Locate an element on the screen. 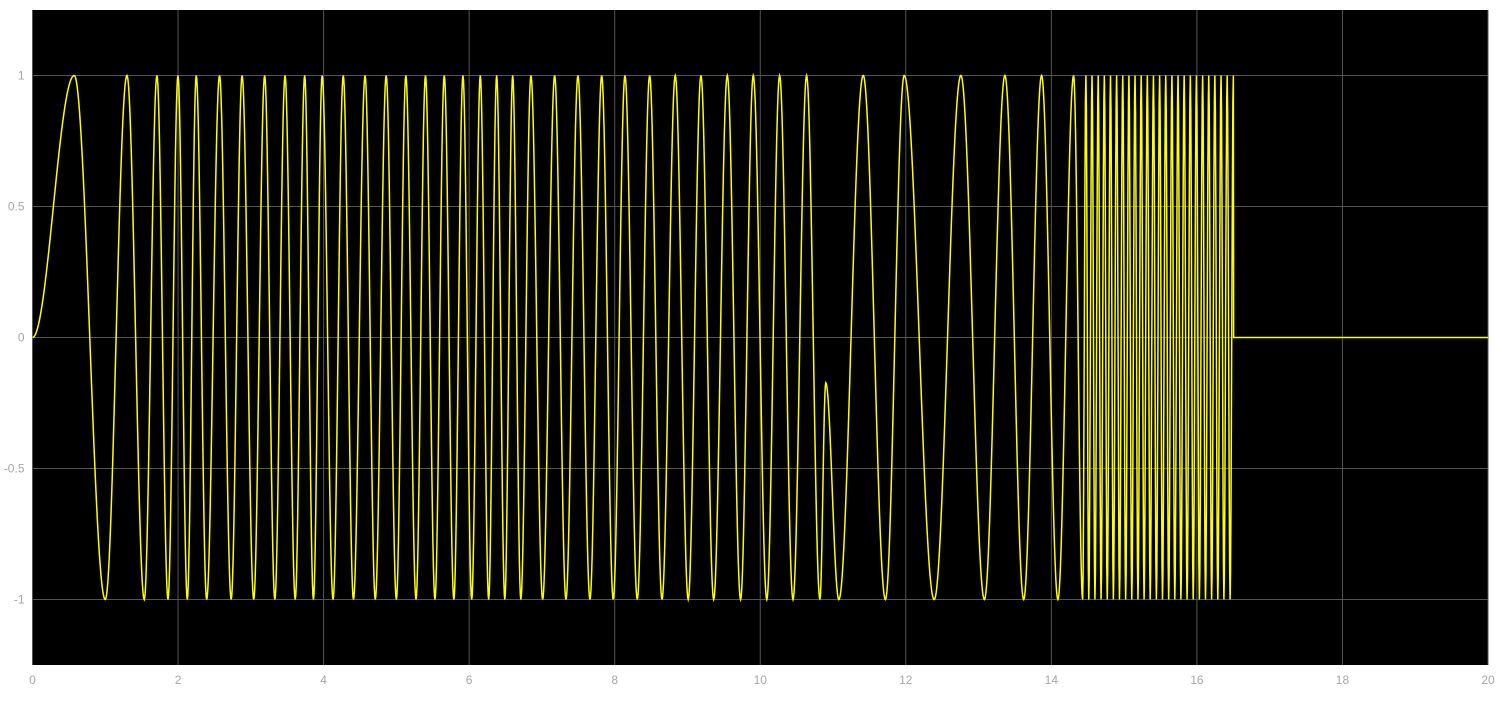  y-tick-label: -1 is located at coordinates (19, 600).